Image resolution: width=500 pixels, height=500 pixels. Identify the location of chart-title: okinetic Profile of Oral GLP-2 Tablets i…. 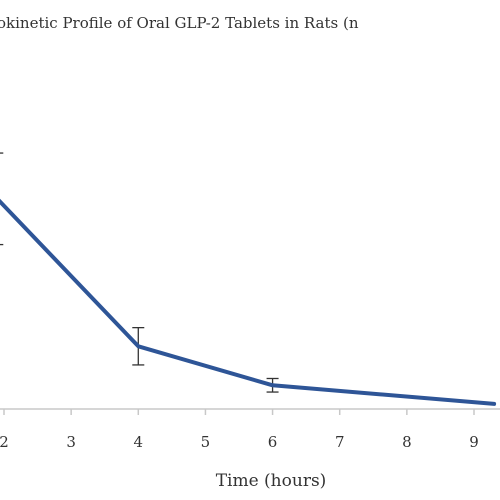
(179, 23).